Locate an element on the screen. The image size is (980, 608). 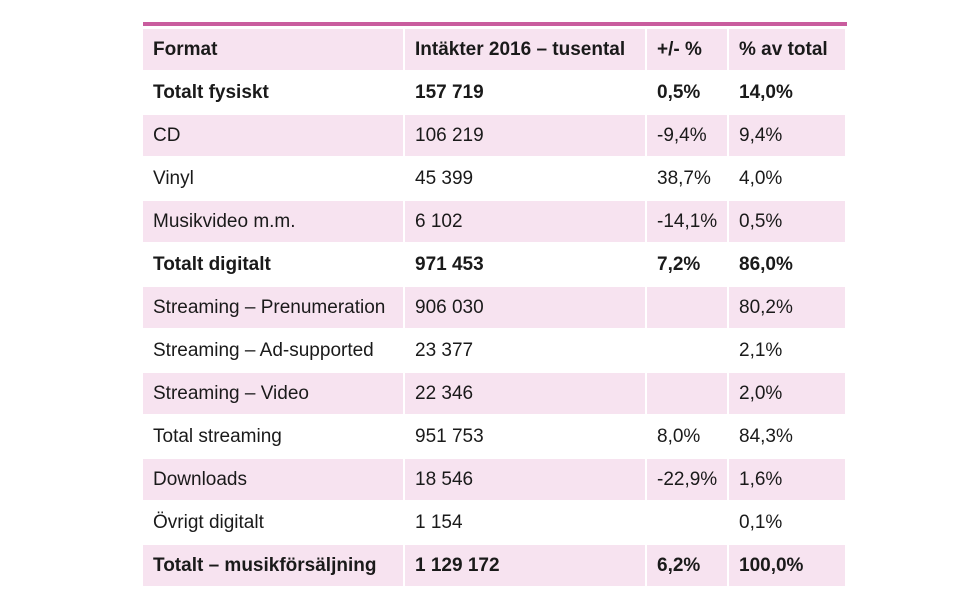
cell-share: 2,0% is located at coordinates (787, 394).